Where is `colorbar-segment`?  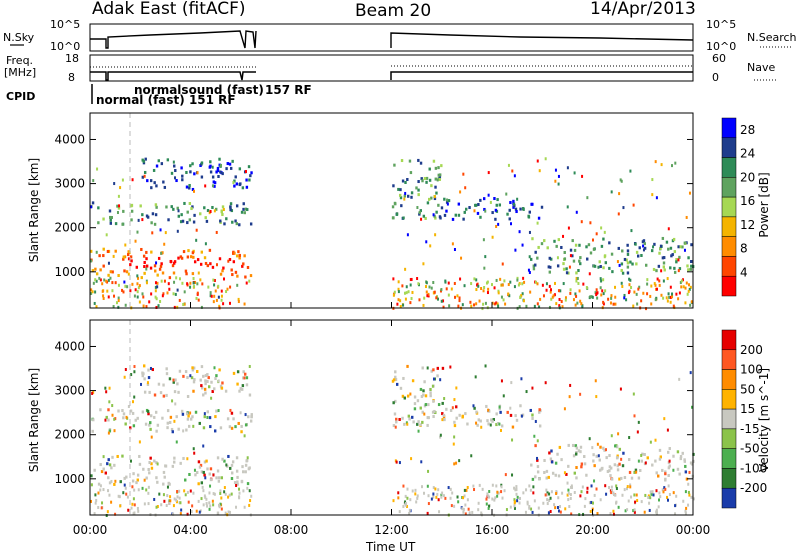 colorbar-segment is located at coordinates (729, 226).